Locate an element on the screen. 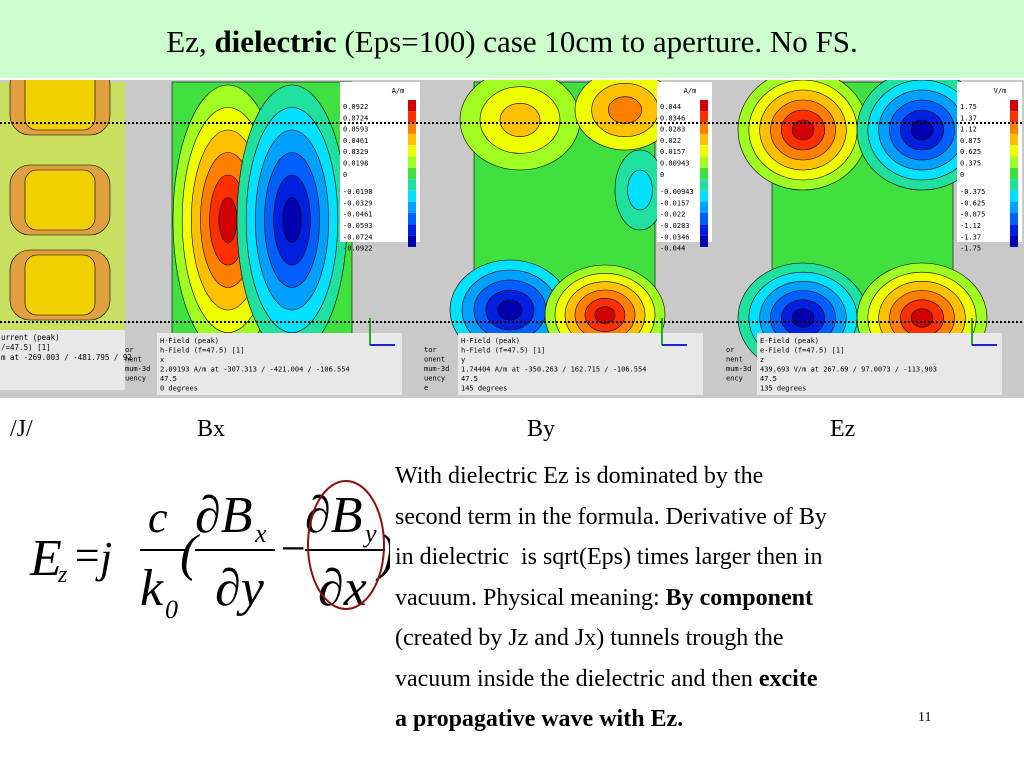 This screenshot has width=1024, height=768. legend-value: 0.0922 is located at coordinates (355, 107).